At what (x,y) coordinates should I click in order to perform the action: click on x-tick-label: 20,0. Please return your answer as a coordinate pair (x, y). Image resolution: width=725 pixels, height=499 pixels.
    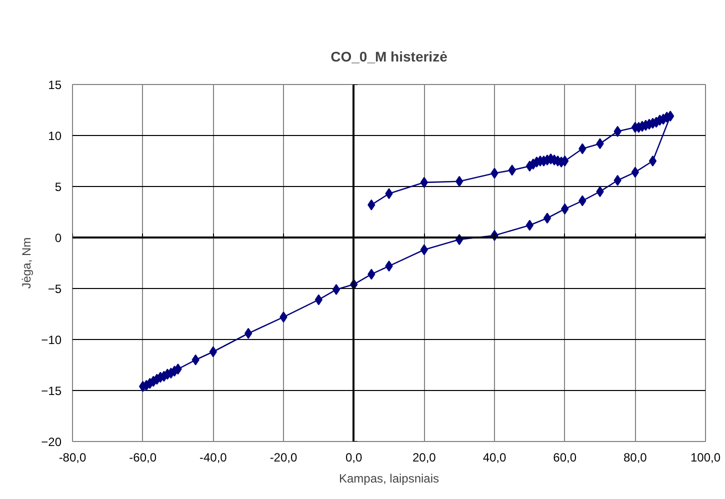
    Looking at the image, I should click on (424, 457).